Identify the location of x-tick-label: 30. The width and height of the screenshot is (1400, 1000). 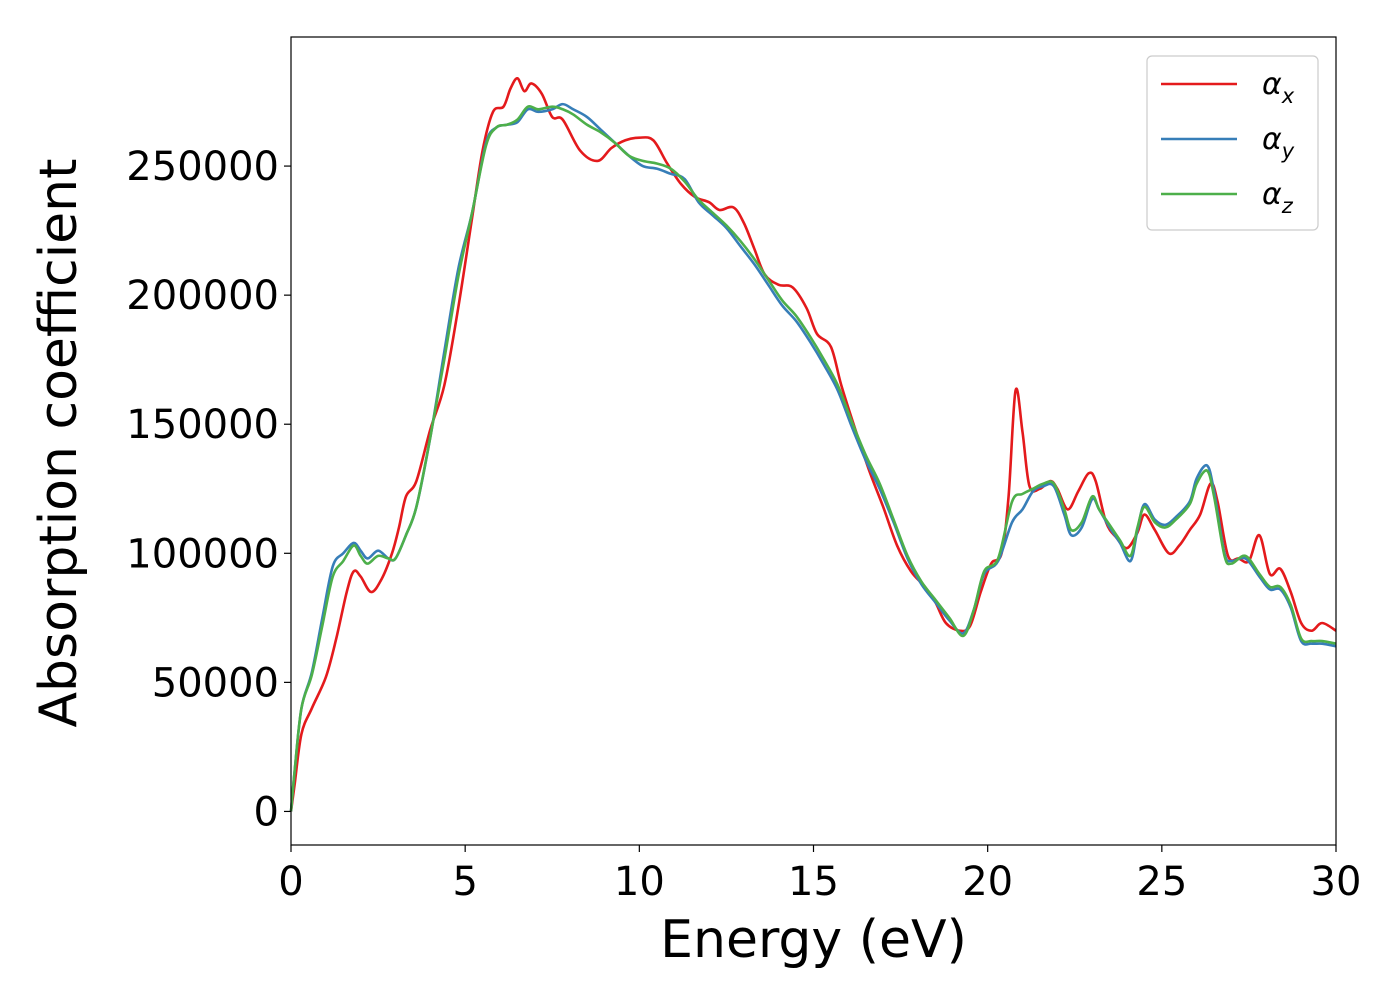
(1336, 882).